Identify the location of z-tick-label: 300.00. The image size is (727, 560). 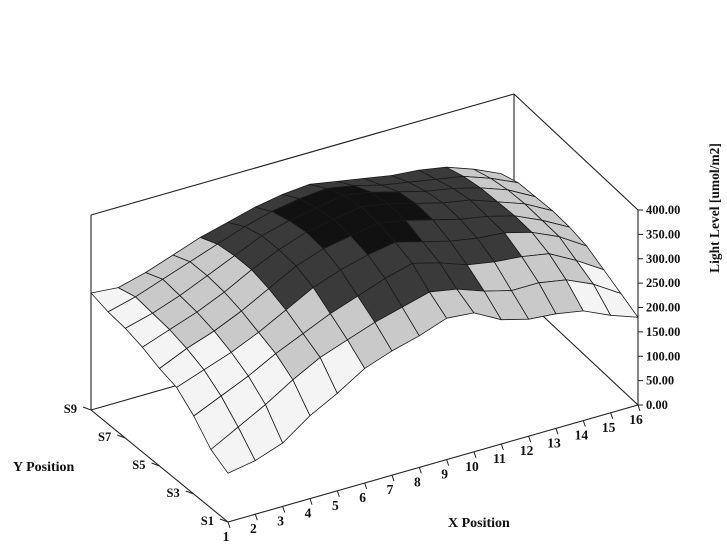
(663, 259).